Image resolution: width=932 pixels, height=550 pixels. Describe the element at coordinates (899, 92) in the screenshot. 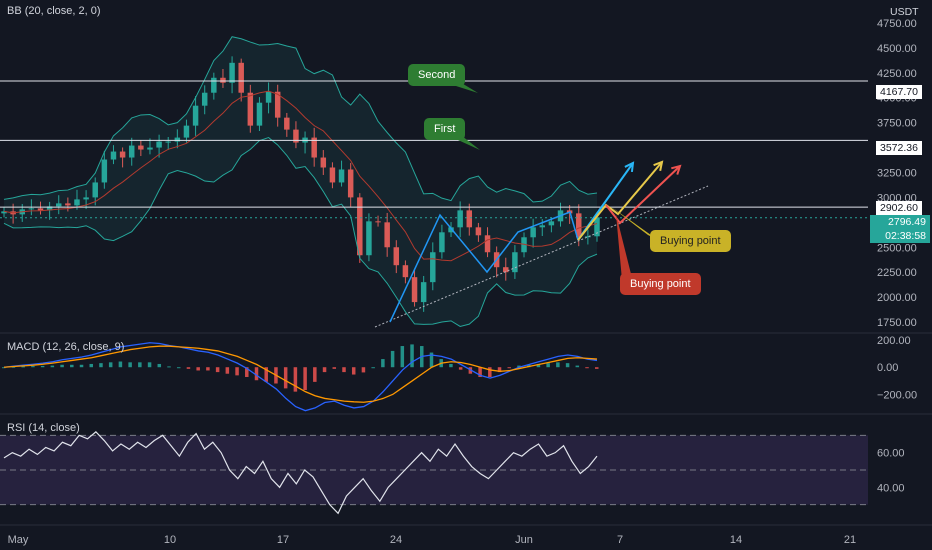

I see `level-tag-4167: 4167.70` at that location.